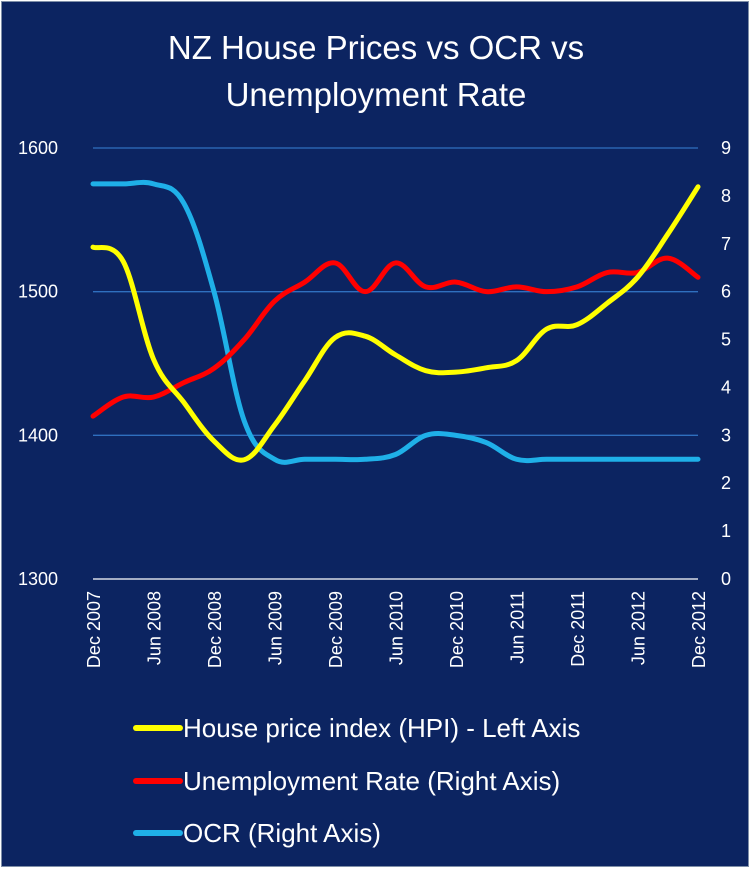 This screenshot has width=752, height=870. I want to click on x-tick-label: Jun 2012, so click(639, 628).